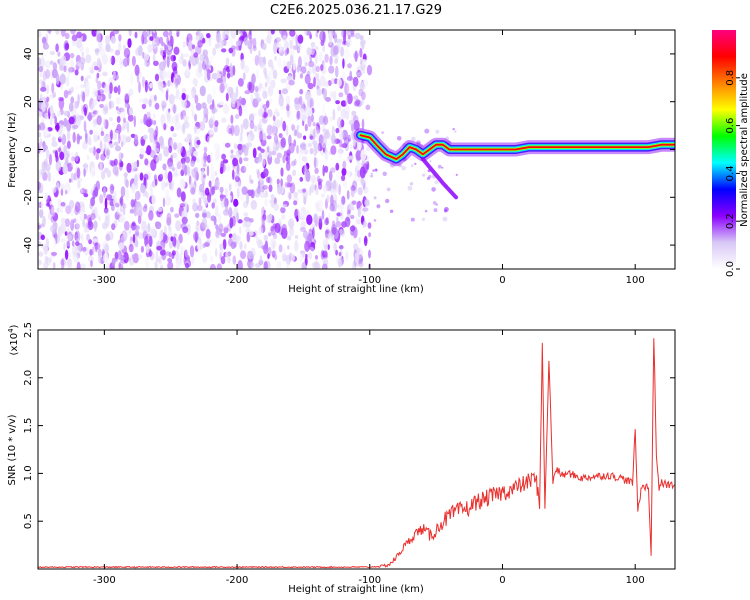  I want to click on snr-x-label: Height of straight line (km), so click(356, 589).